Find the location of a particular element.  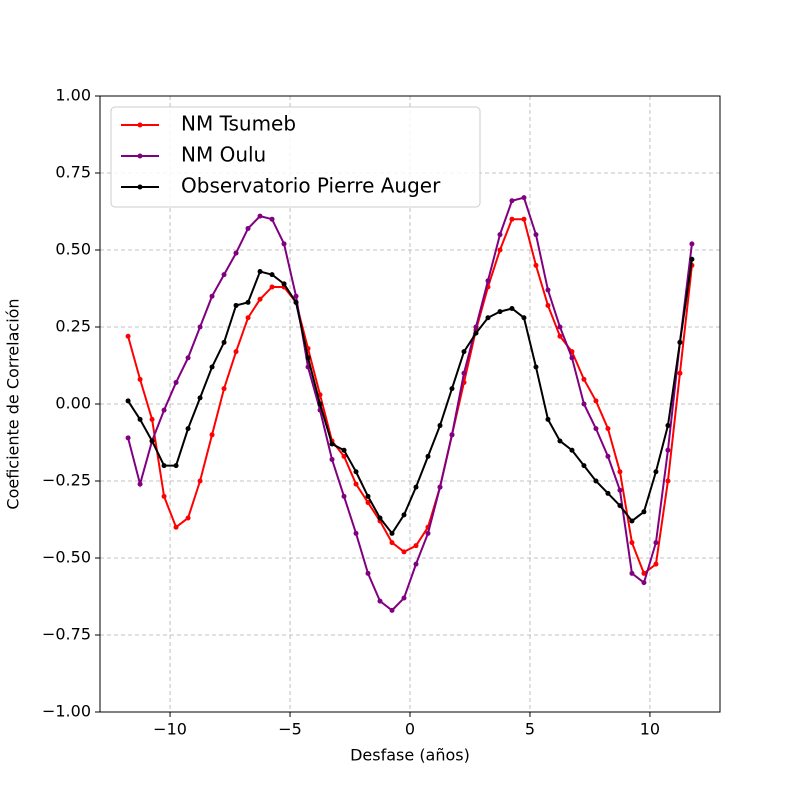

x-tick-label: −10 is located at coordinates (170, 729).